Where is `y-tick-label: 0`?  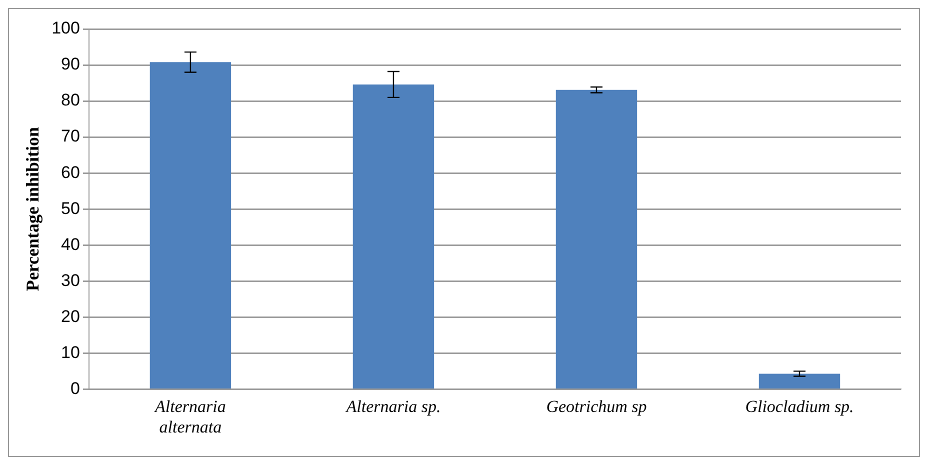 y-tick-label: 0 is located at coordinates (75, 388).